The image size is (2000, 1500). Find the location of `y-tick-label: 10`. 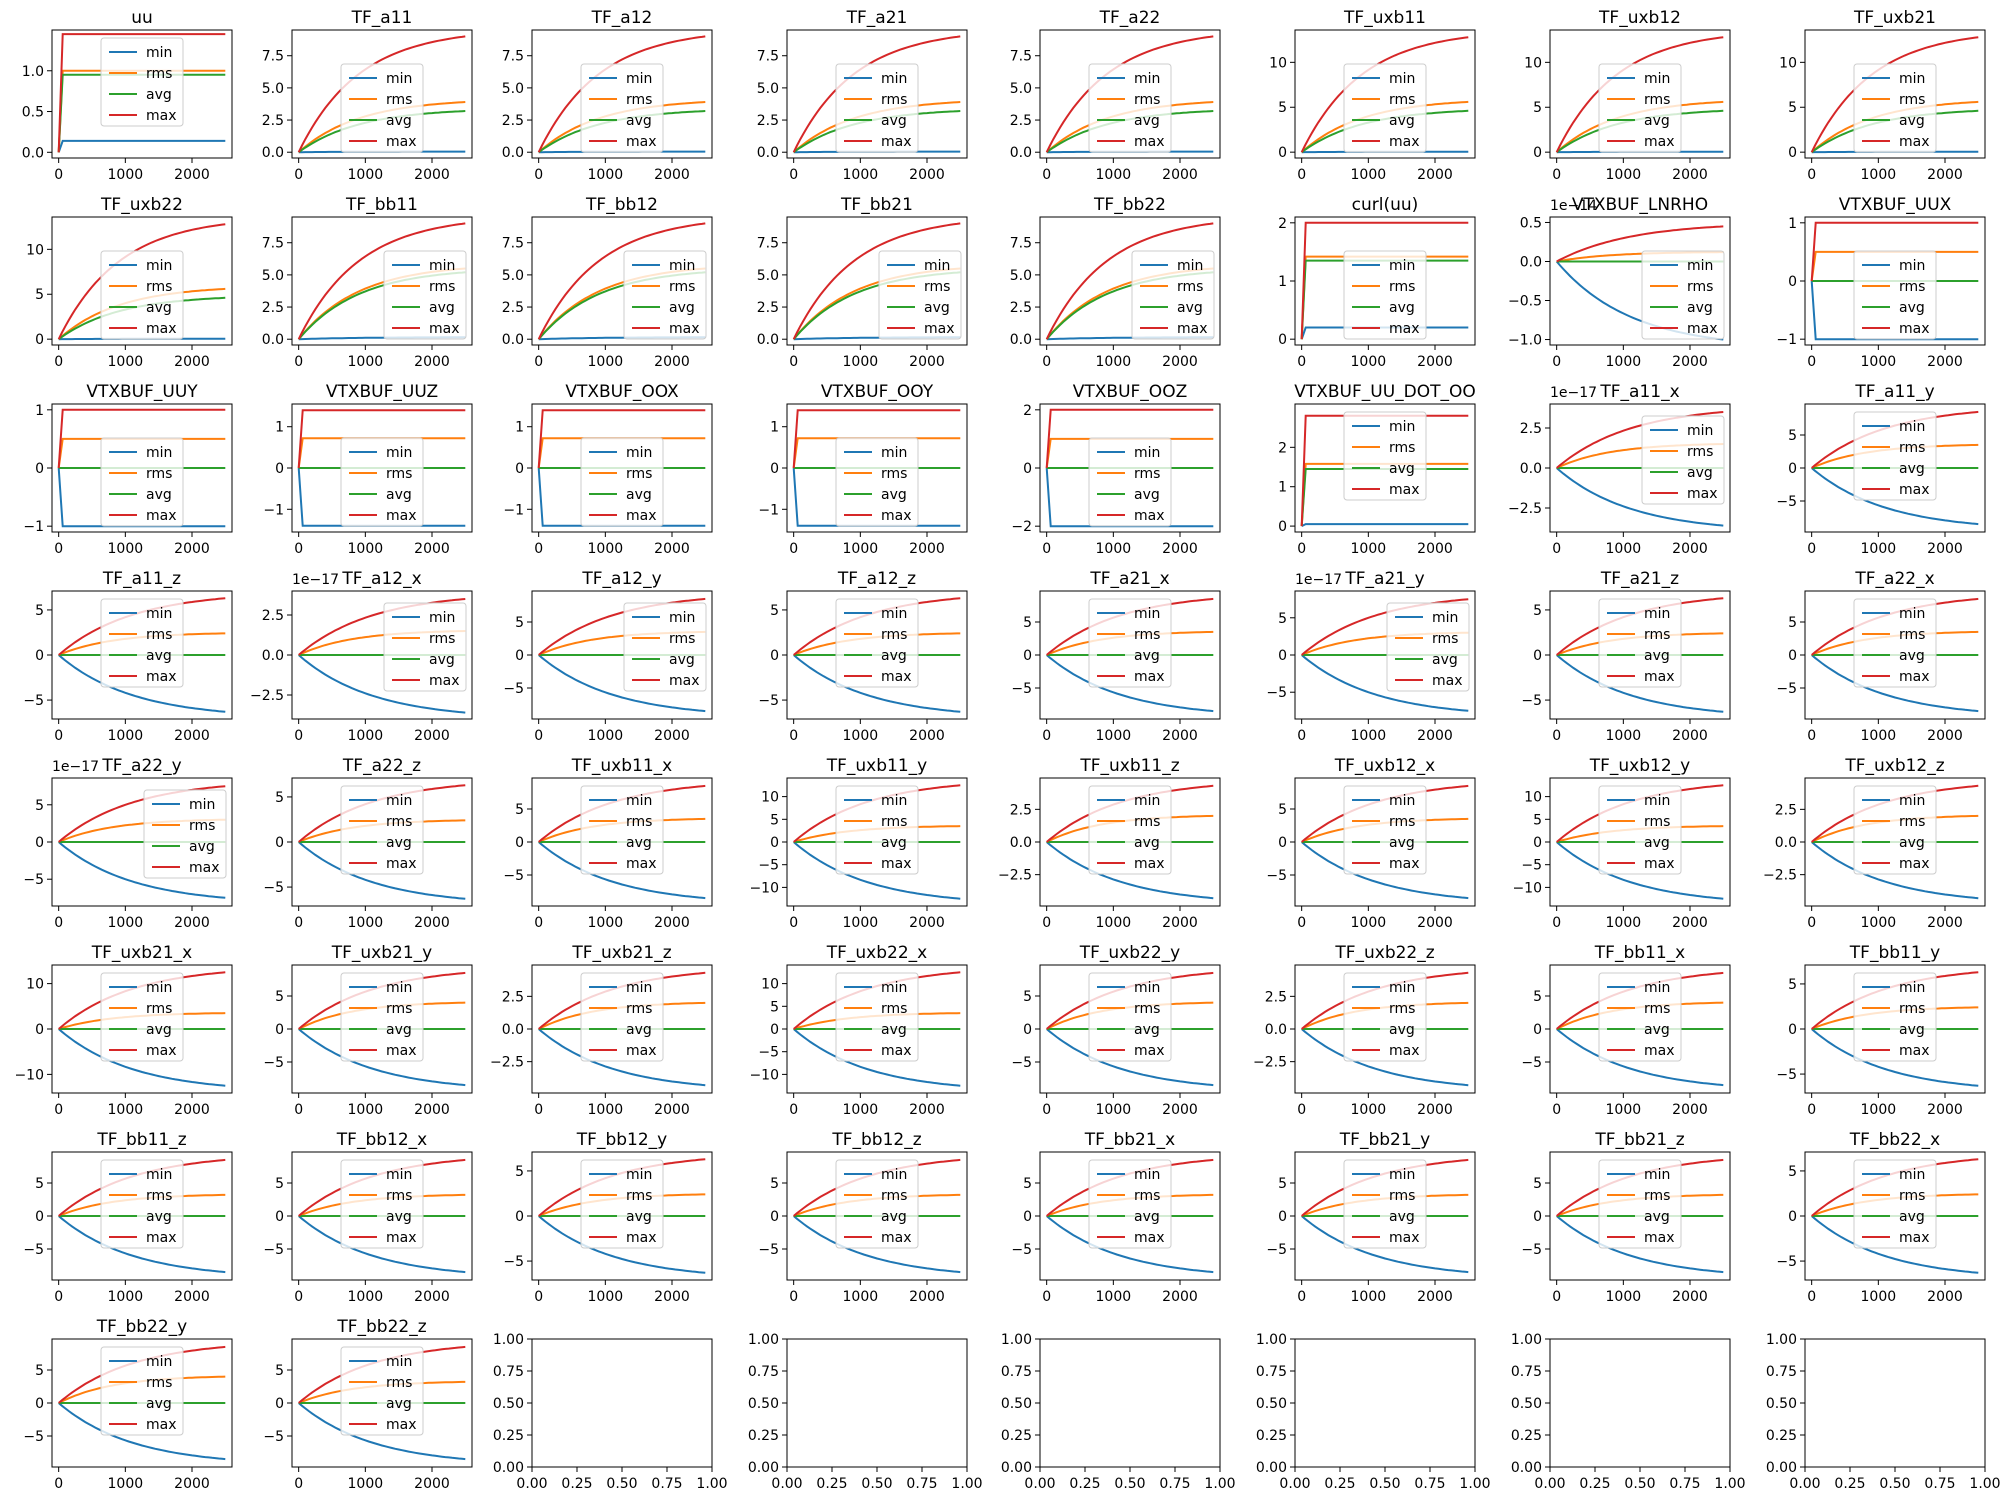

y-tick-label: 10 is located at coordinates (1533, 63).